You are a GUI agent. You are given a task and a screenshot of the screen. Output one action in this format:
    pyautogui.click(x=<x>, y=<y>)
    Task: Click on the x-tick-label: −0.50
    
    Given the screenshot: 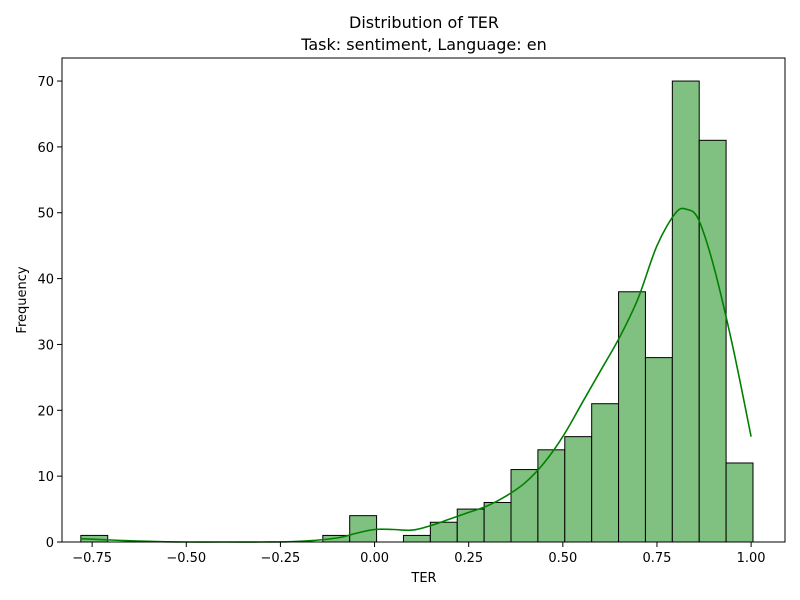 What is the action you would take?
    pyautogui.click(x=186, y=558)
    